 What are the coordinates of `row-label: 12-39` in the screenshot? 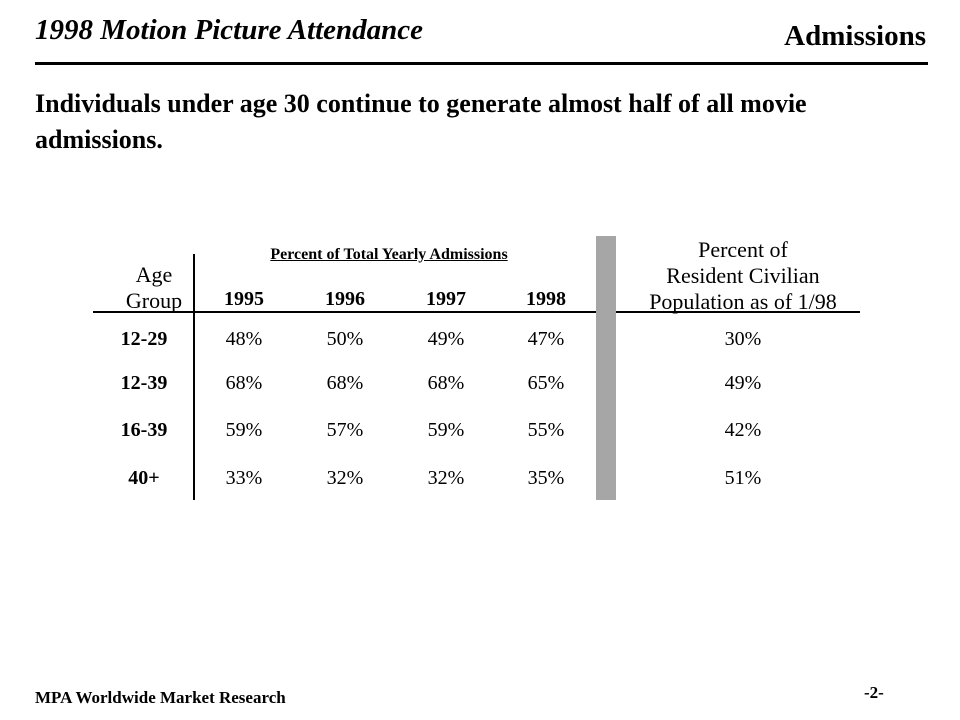 It's located at (144, 383).